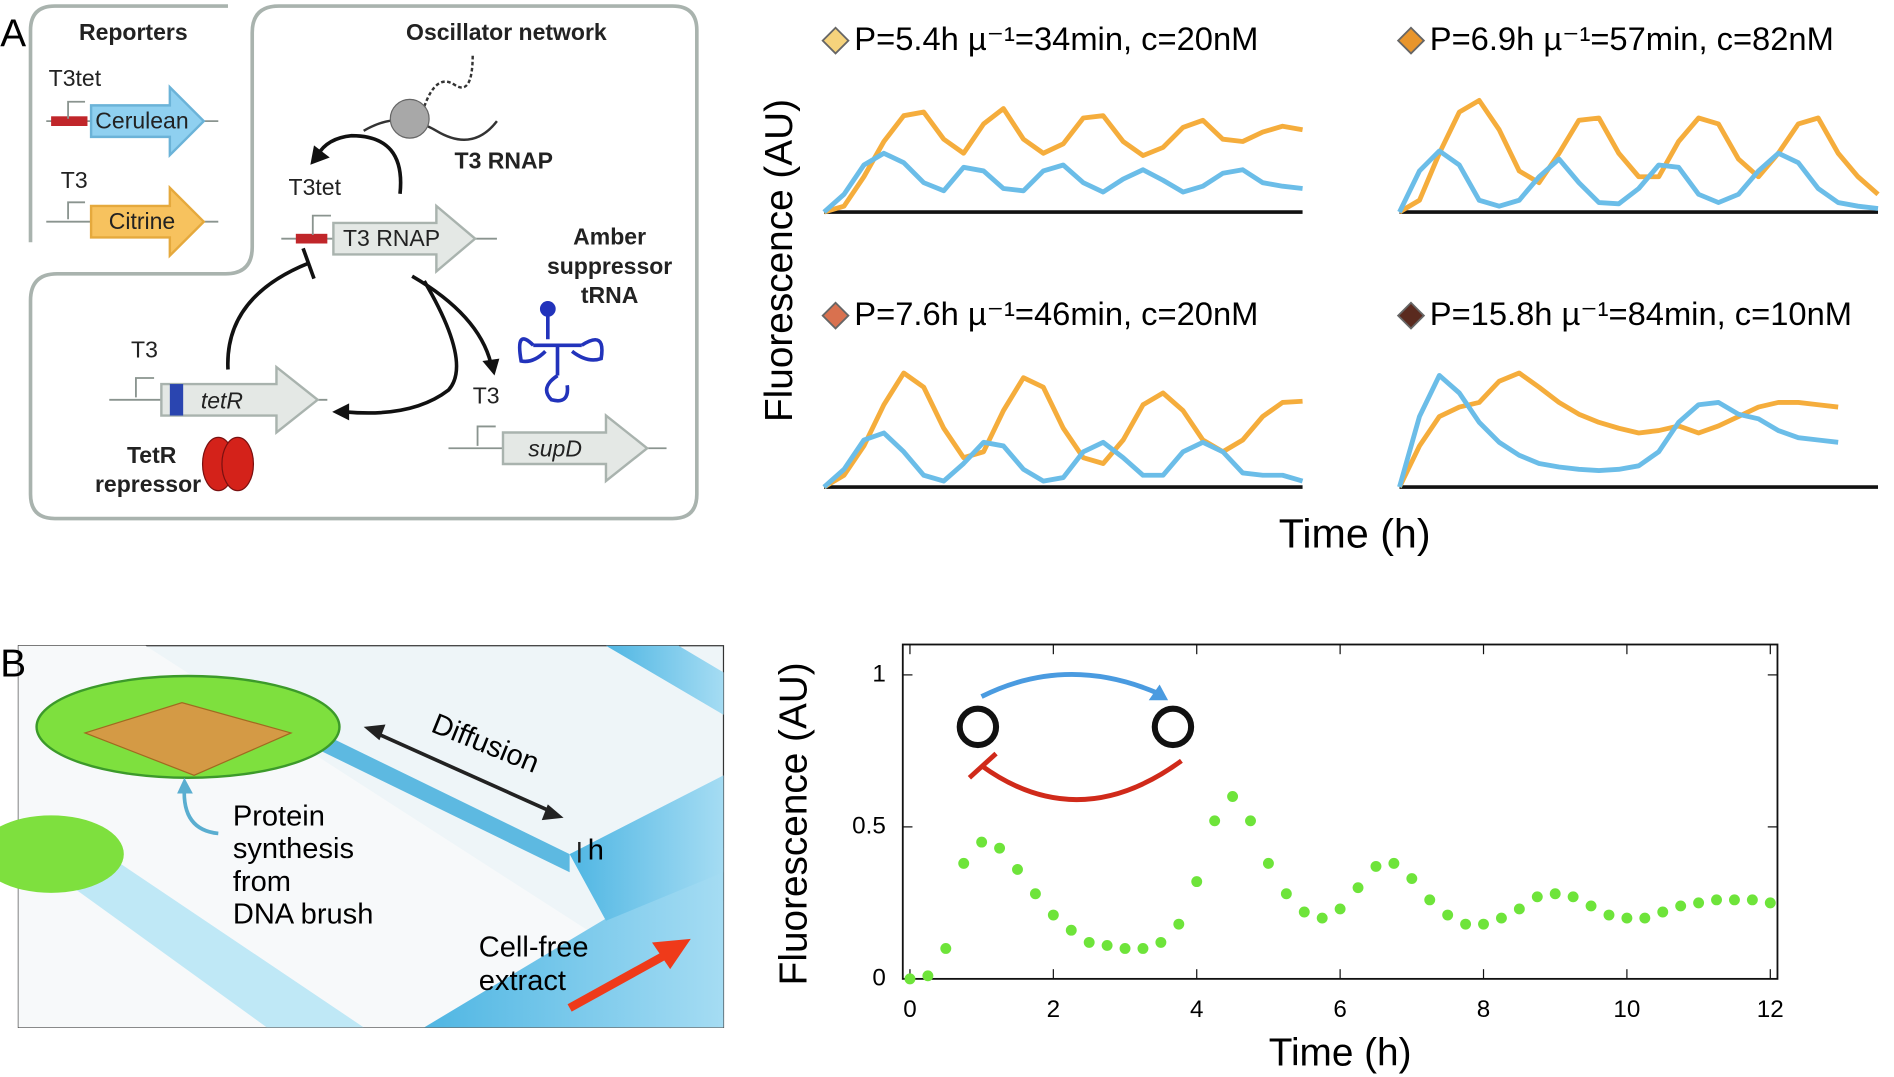 The width and height of the screenshot is (1894, 1077). Describe the element at coordinates (176, 400) in the screenshot. I see `amber-codon` at that location.